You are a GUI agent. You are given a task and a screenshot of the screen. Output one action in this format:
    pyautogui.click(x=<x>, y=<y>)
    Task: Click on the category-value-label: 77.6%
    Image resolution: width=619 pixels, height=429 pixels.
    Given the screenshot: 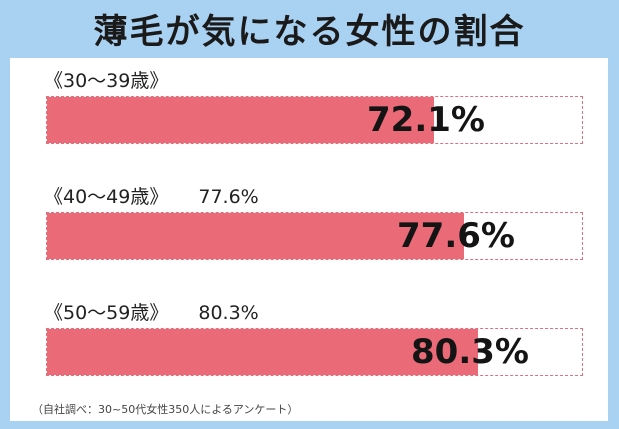 What is the action you would take?
    pyautogui.click(x=228, y=197)
    